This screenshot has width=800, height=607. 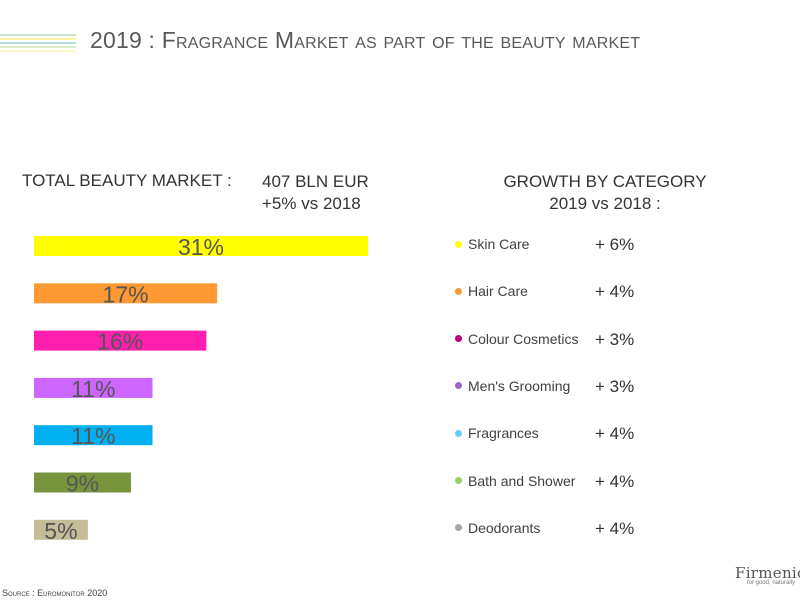 I want to click on legend-label: Bath and Shower, so click(x=522, y=480).